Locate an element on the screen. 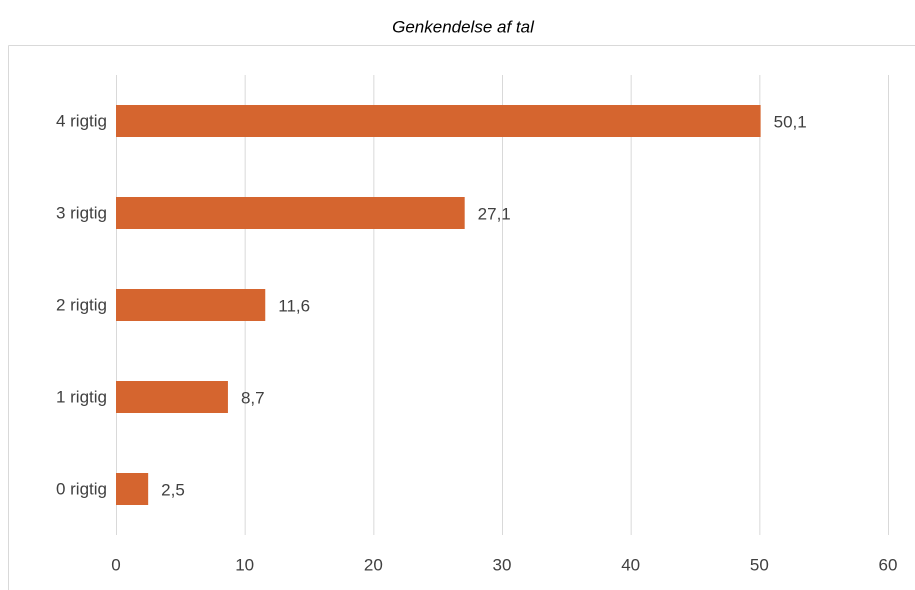 This screenshot has width=915, height=590. data-label: 8,7 is located at coordinates (253, 397).